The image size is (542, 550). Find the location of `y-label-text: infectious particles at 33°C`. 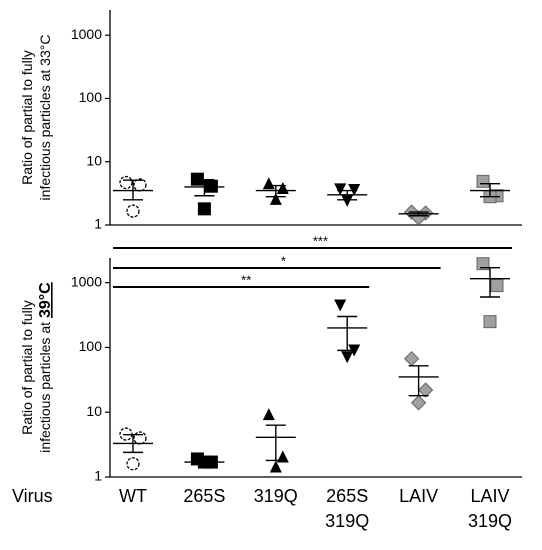

y-label-text: infectious particles at 33°C is located at coordinates (45, 118).